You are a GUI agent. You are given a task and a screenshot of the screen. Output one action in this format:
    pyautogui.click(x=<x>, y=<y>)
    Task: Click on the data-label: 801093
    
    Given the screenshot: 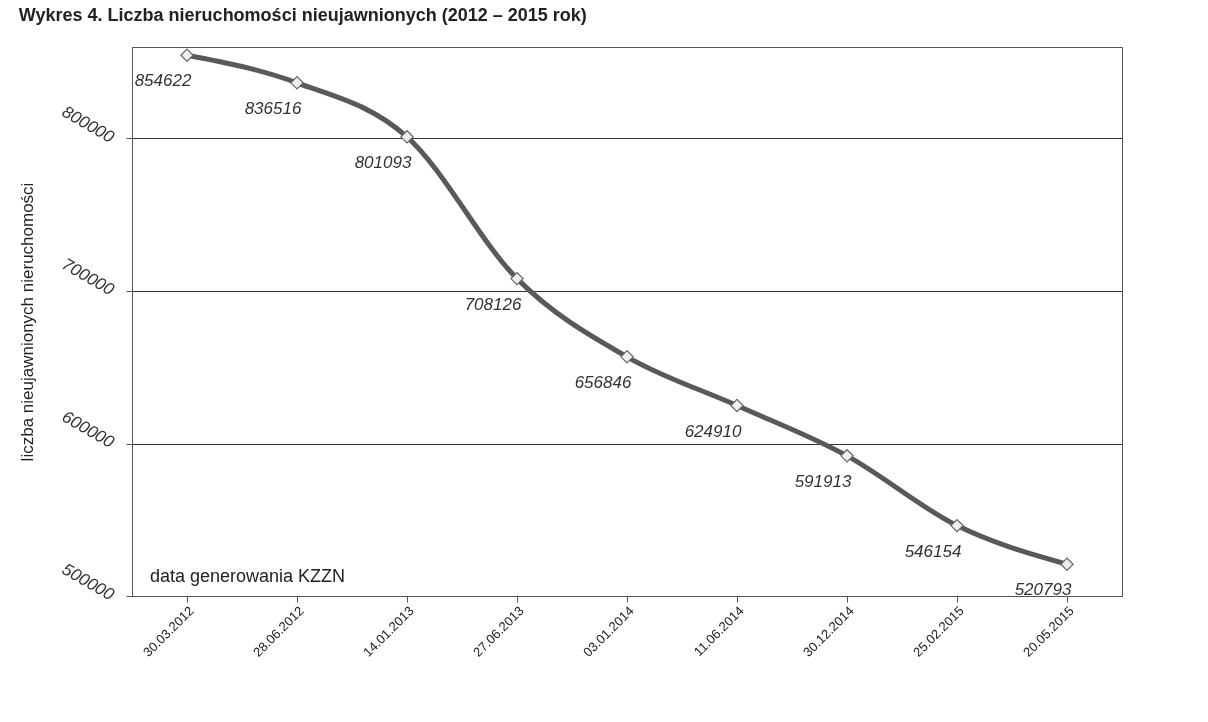 What is the action you would take?
    pyautogui.click(x=383, y=162)
    